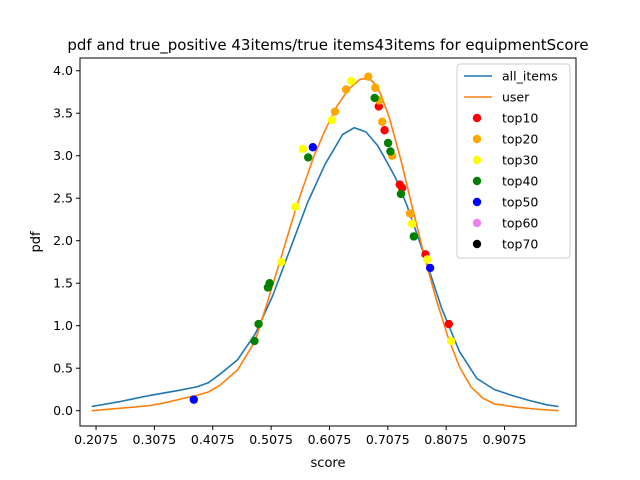 This screenshot has height=480, width=640. What do you see at coordinates (477, 244) in the screenshot?
I see `legend-swatch-top70` at bounding box center [477, 244].